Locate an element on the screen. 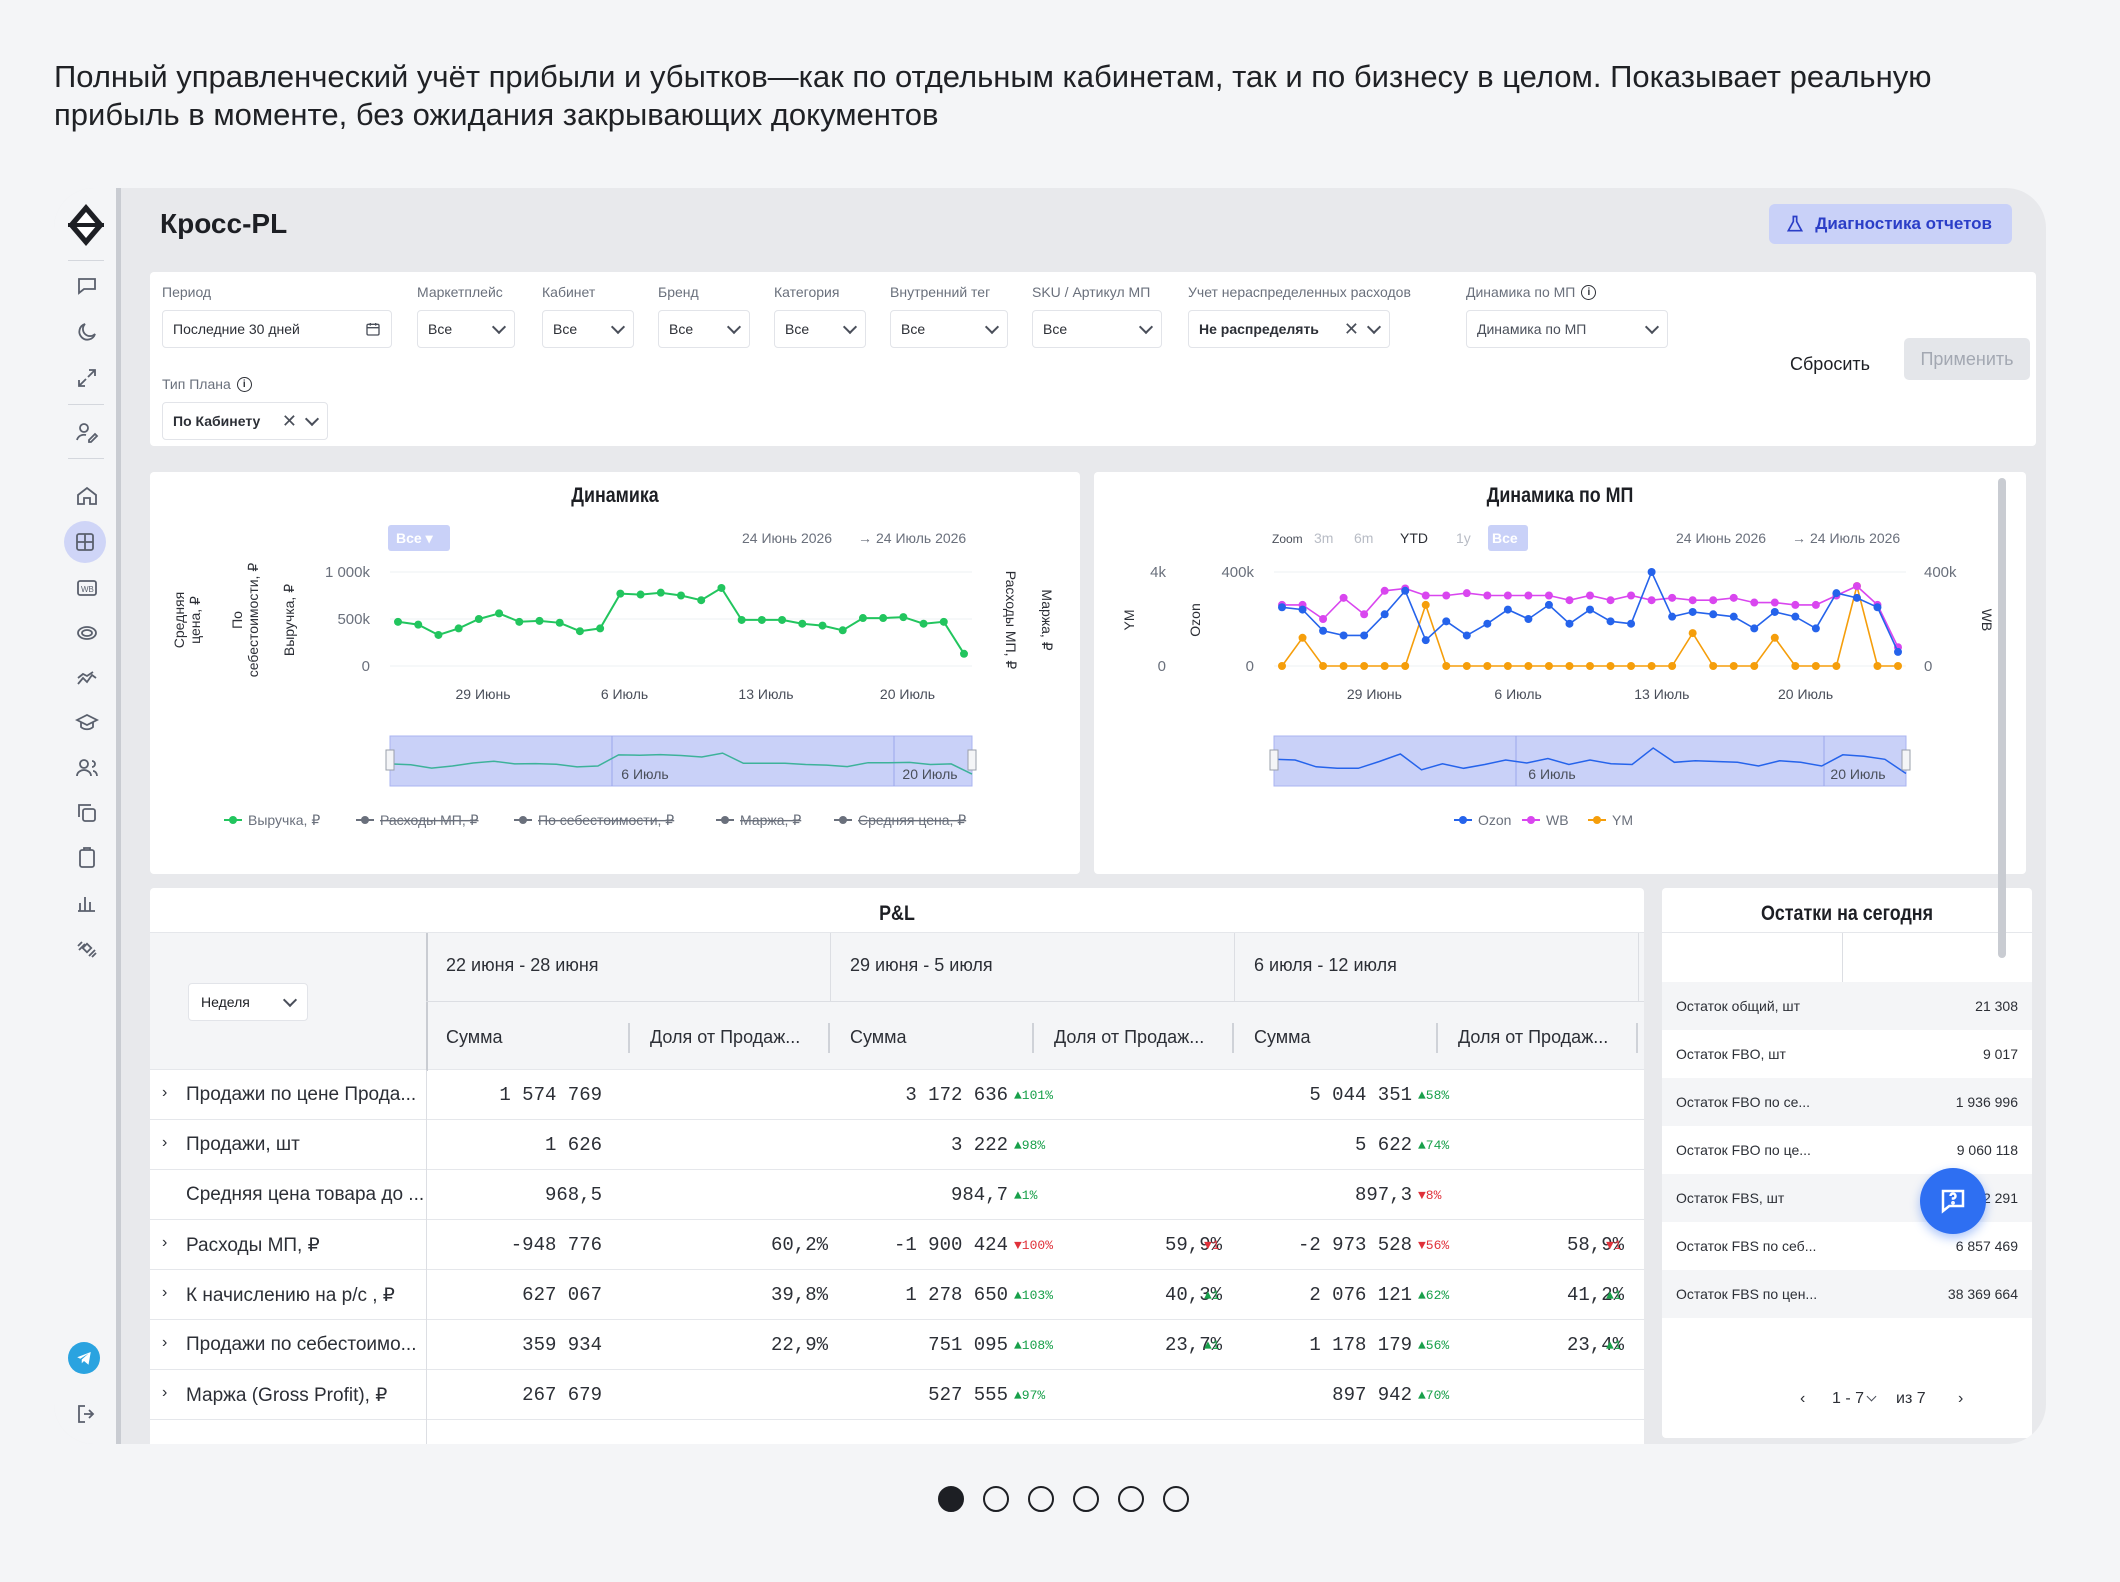 The height and width of the screenshot is (1582, 2120). page-size-select: 1 - 7 is located at coordinates (1854, 1399).